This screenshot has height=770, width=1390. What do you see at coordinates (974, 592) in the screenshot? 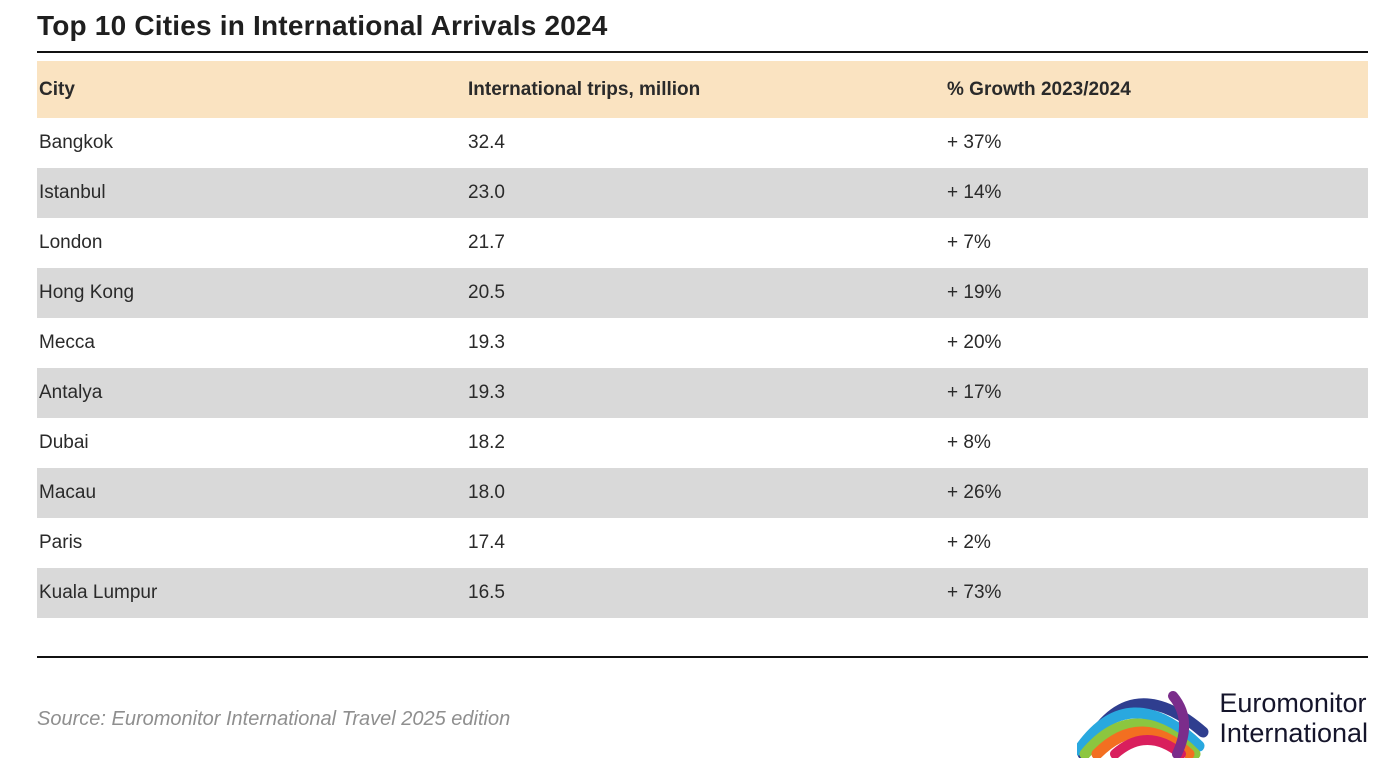
I see `growth-cell: + 73%` at bounding box center [974, 592].